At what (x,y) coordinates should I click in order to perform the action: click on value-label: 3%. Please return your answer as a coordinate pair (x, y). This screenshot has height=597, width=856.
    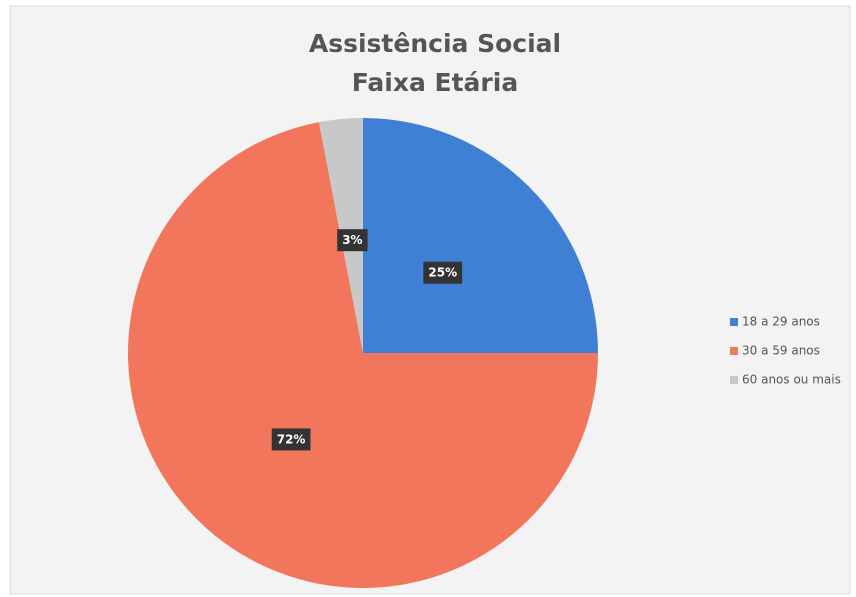
    Looking at the image, I should click on (352, 240).